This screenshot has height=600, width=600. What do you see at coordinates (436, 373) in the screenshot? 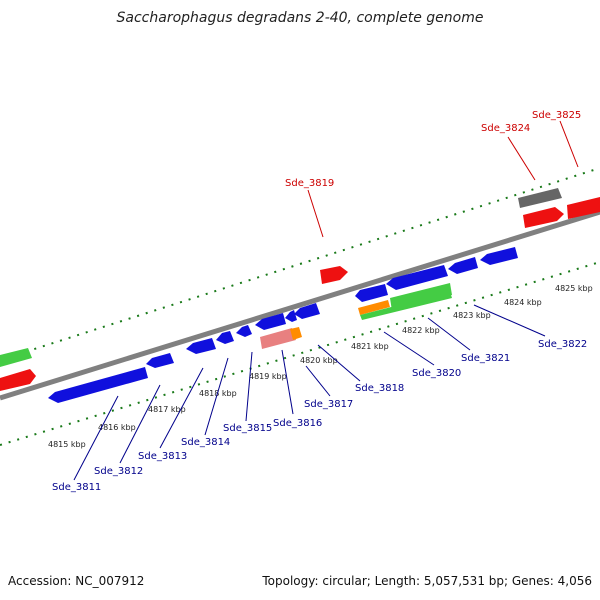
I see `gene-label: Sde_3820` at bounding box center [436, 373].